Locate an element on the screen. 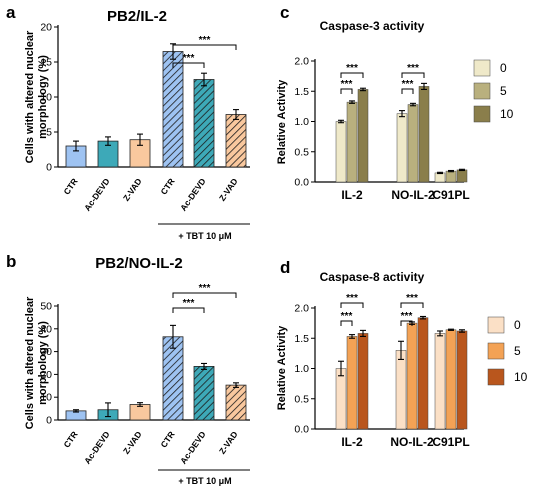 This screenshot has height=494, width=550. y-tick-label: 50 is located at coordinates (46, 307).